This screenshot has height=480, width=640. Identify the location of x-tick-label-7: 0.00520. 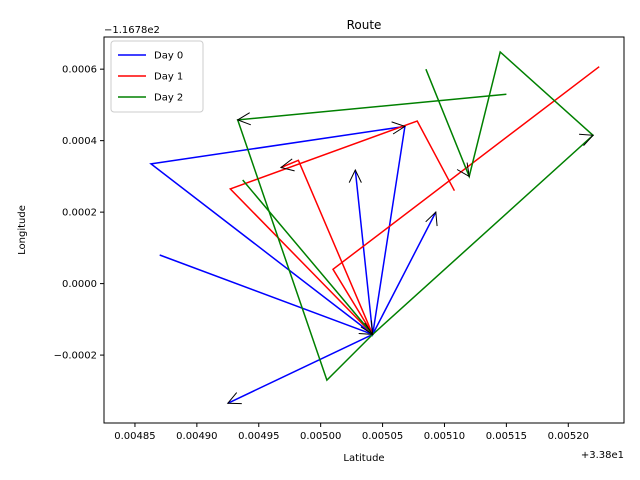
(568, 436).